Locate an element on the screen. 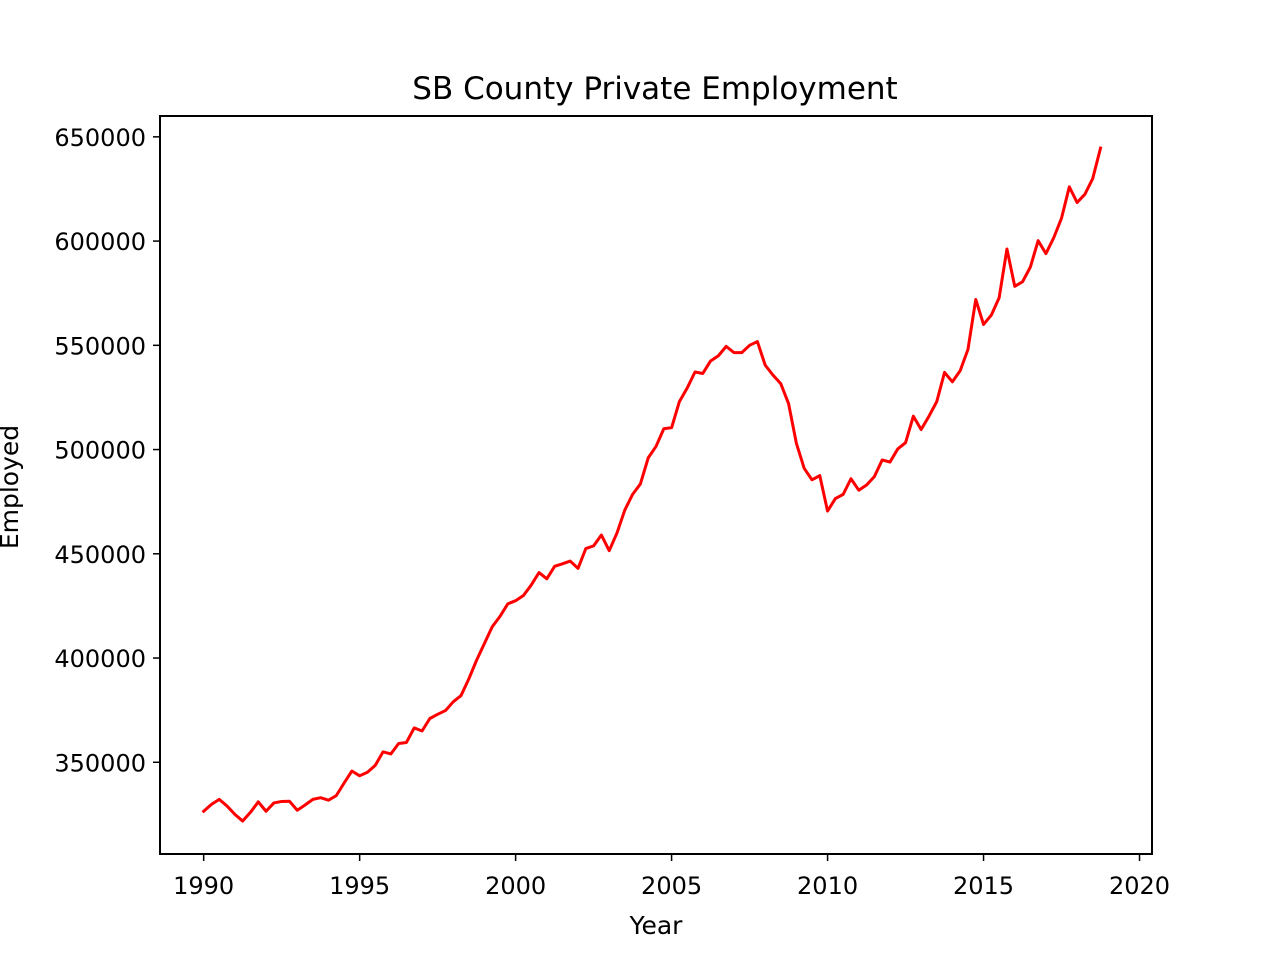 This screenshot has height=960, width=1280. chart-title: SB County Private Employment is located at coordinates (654, 89).